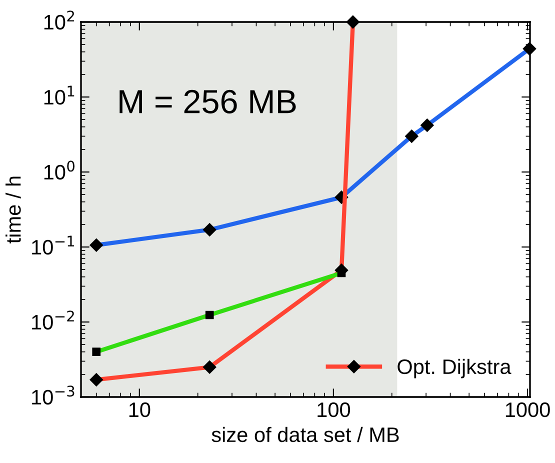  I want to click on y-tick-label: 10$^{−3}$, so click(53, 395).